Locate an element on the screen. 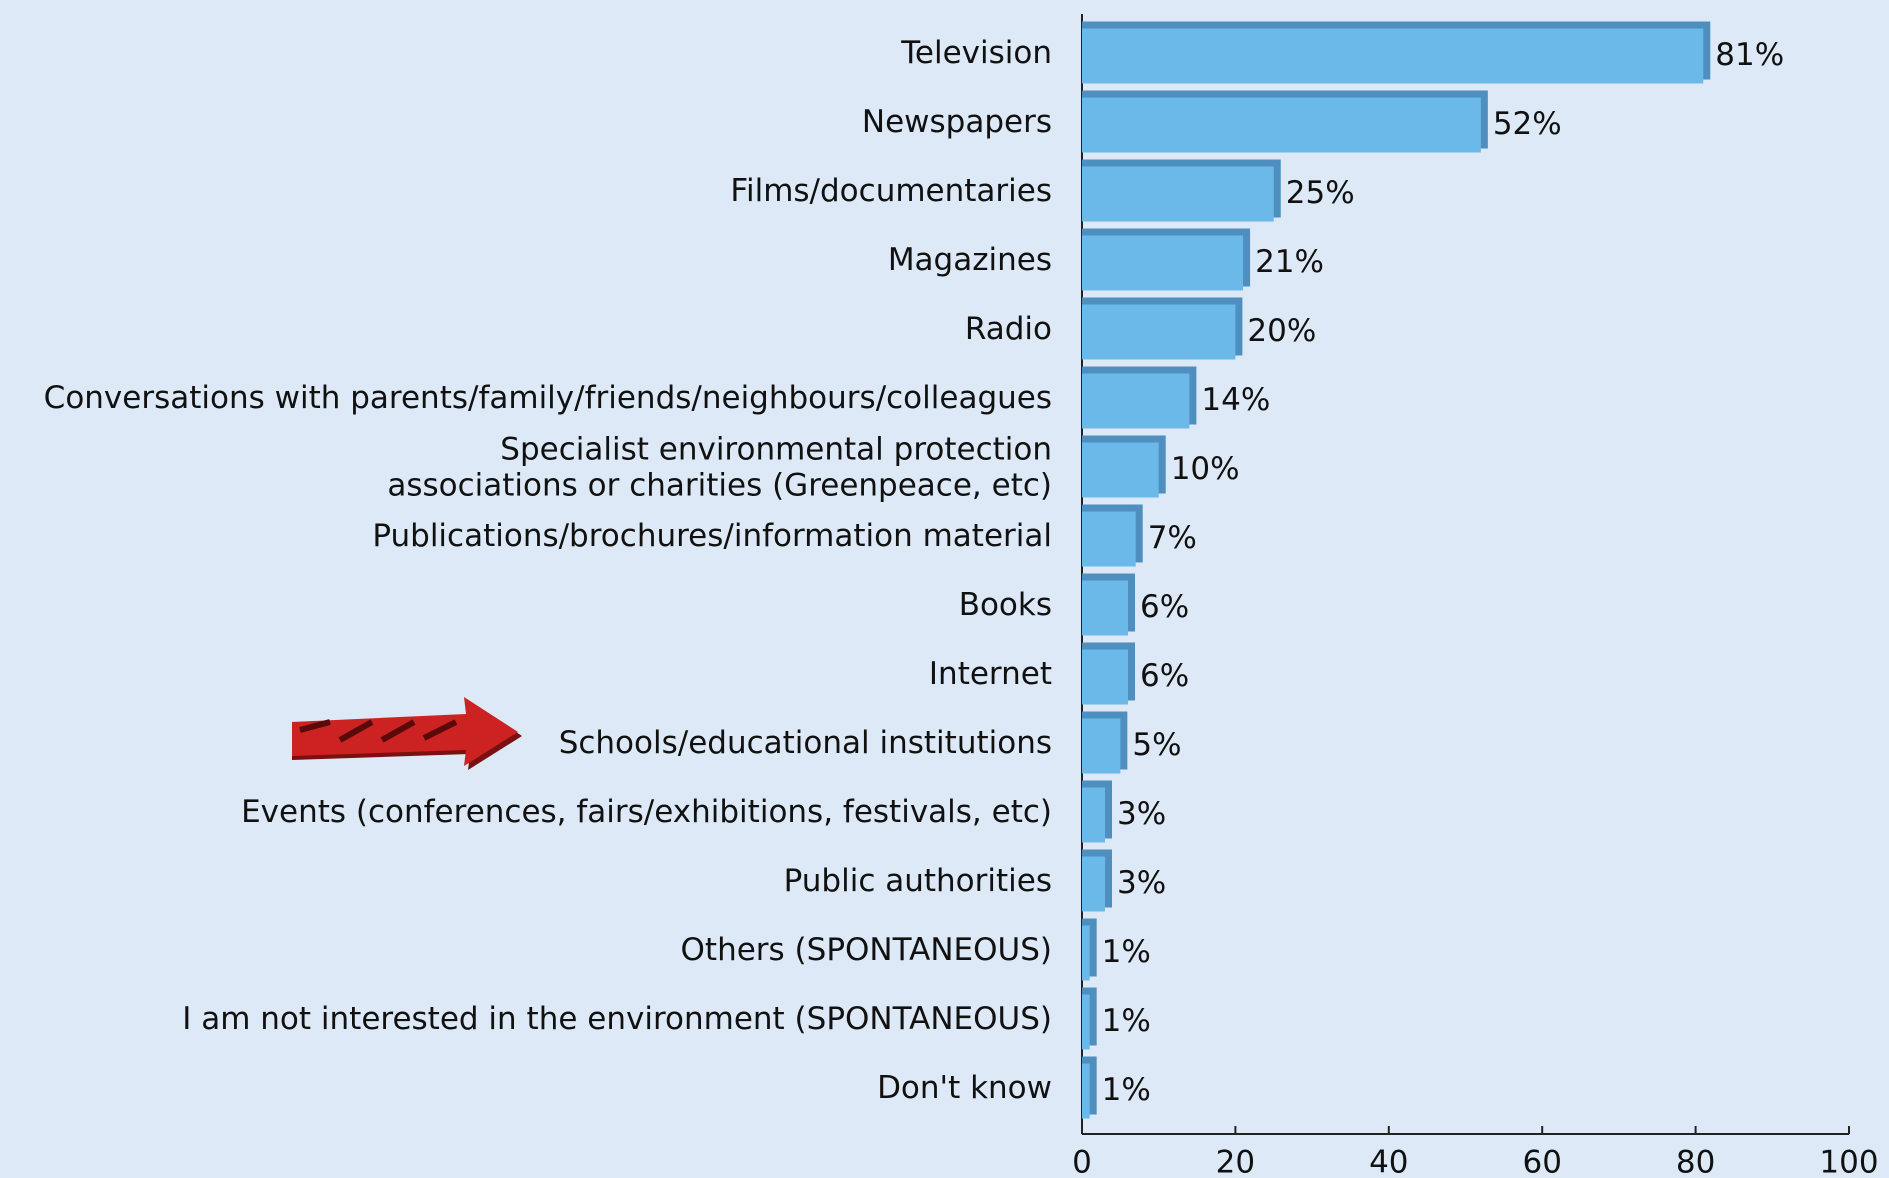  category-label: Books is located at coordinates (1005, 605).